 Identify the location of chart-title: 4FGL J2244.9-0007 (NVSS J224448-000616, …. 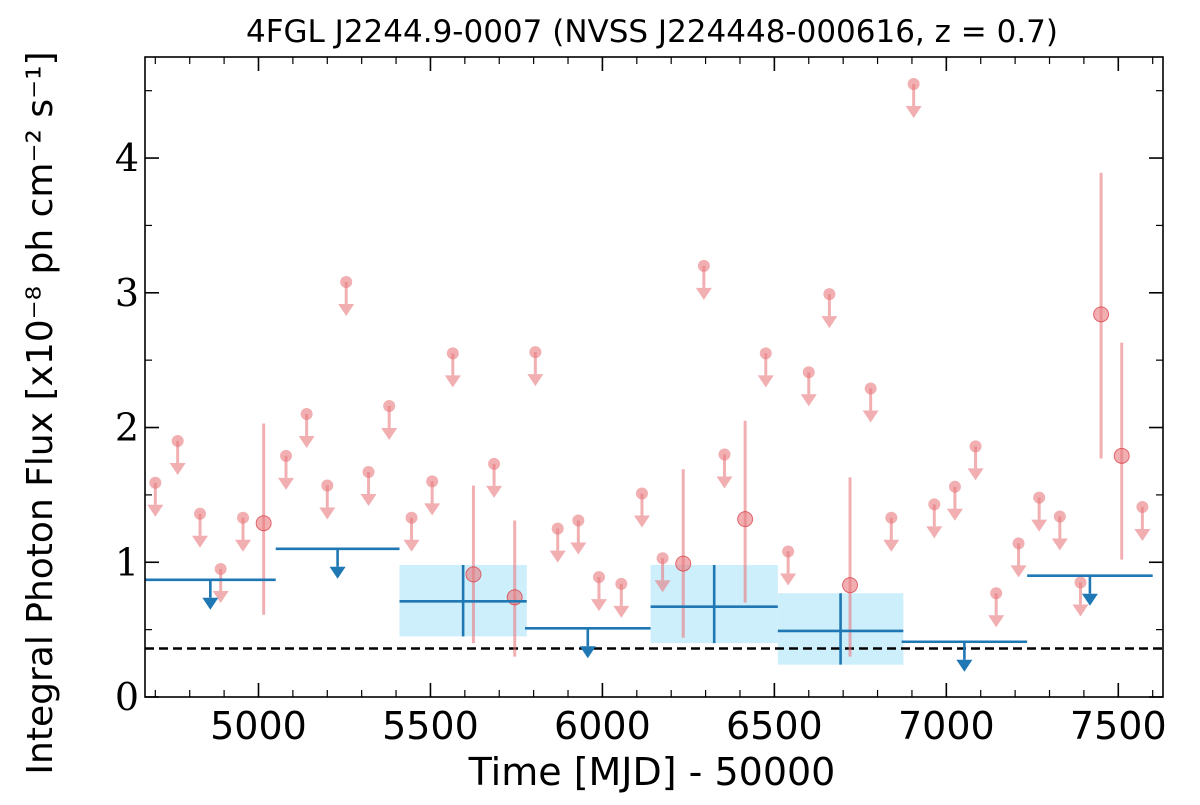
(652, 32).